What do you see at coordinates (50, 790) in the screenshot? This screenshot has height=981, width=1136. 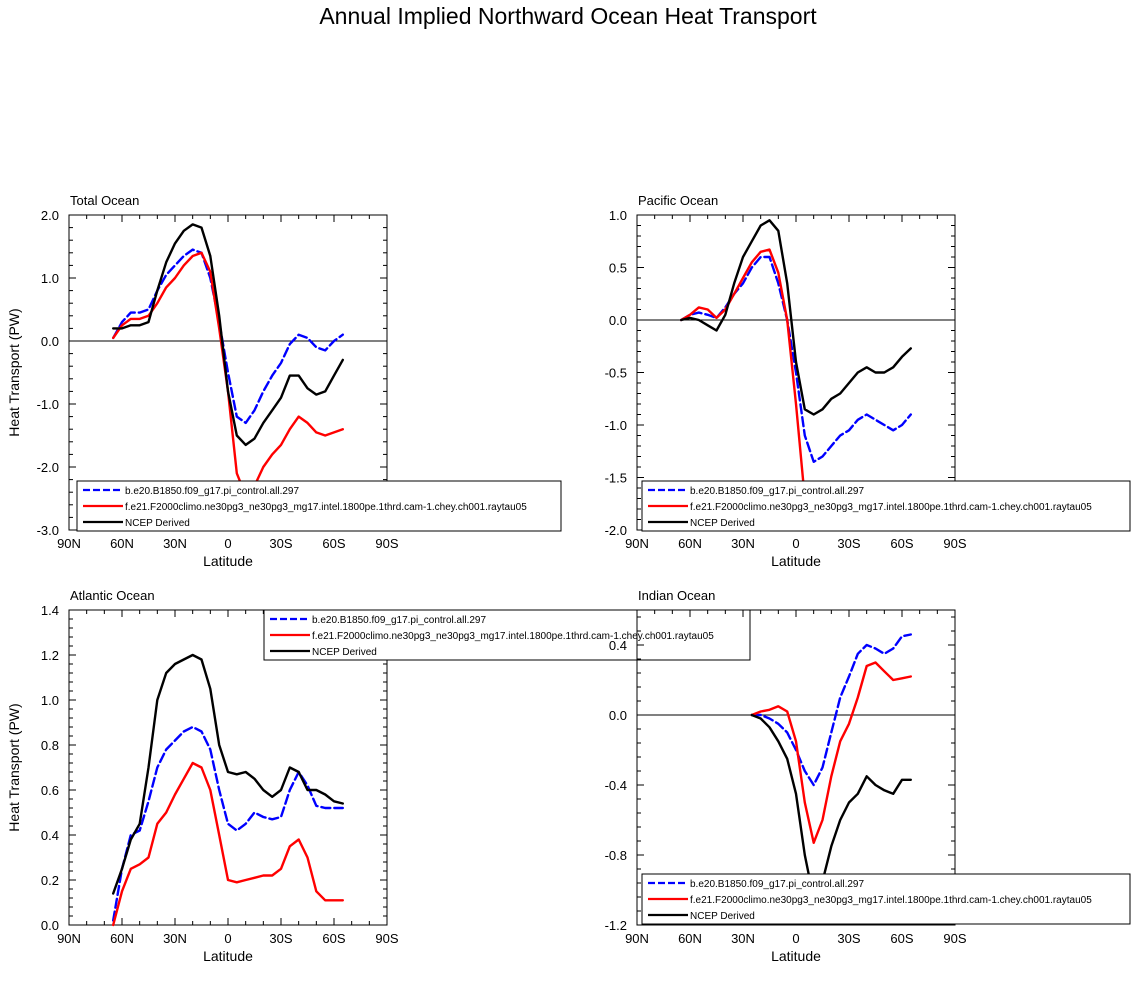 I see `y-tick-label: 0.6` at bounding box center [50, 790].